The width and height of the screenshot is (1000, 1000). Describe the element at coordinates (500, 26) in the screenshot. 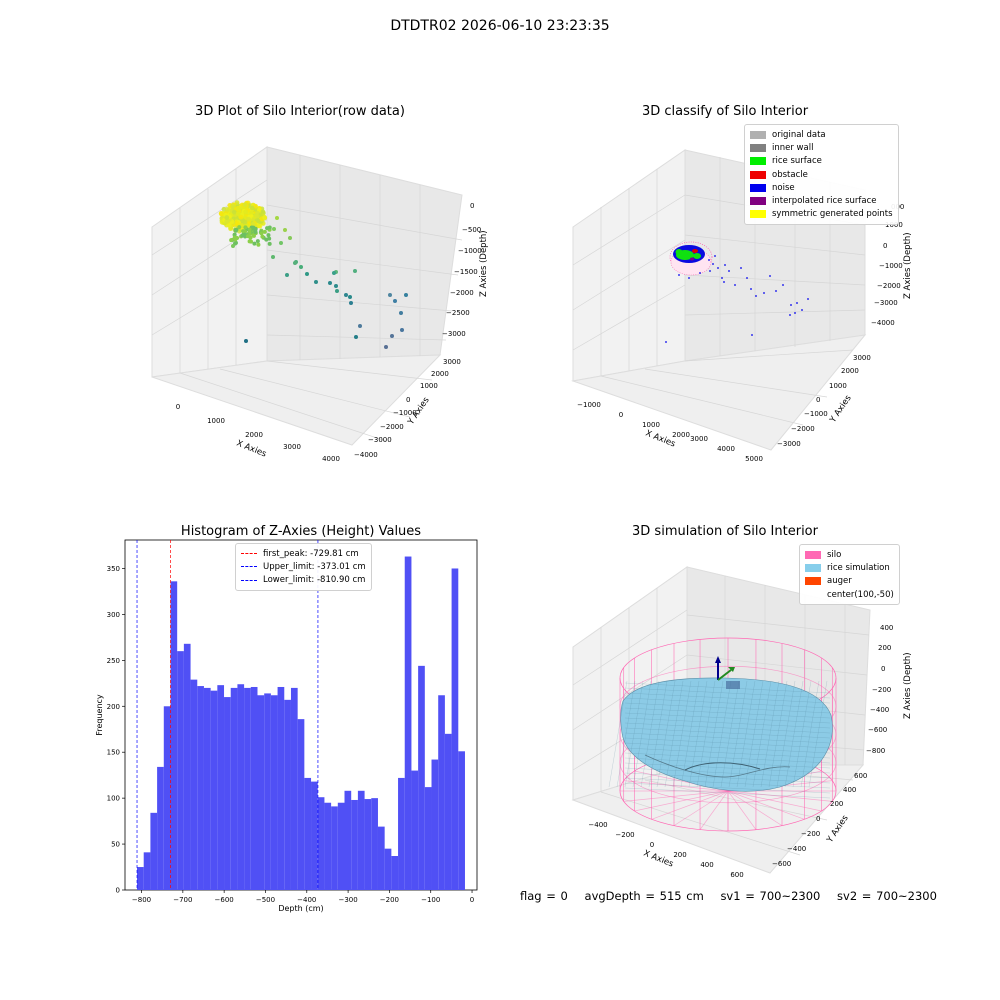

I see `figure-title: DTDTR02 2026-06-10 23:23:35` at that location.